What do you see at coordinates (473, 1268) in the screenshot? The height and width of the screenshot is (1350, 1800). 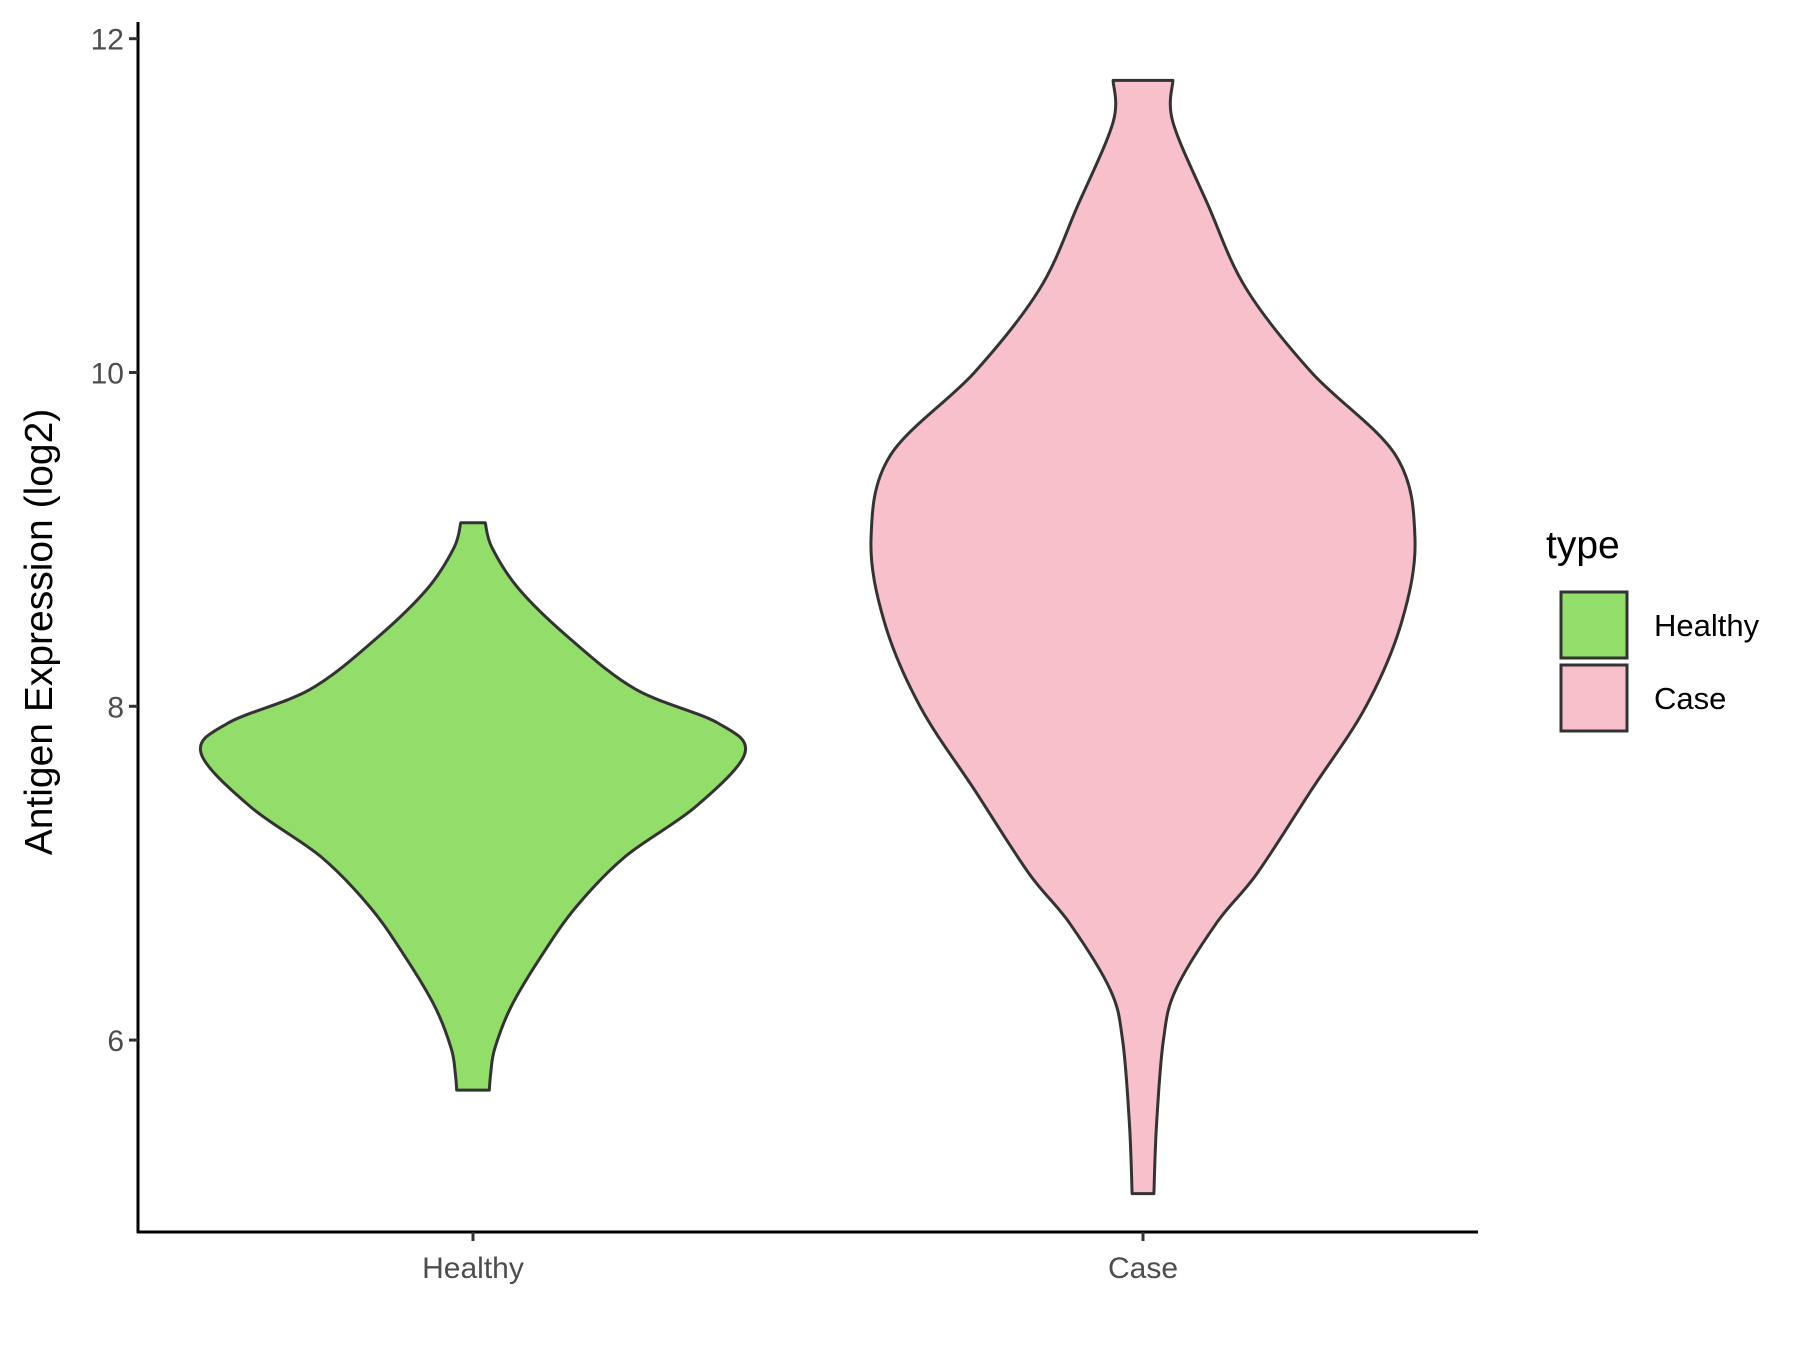 I see `x-tick-label: Healthy` at bounding box center [473, 1268].